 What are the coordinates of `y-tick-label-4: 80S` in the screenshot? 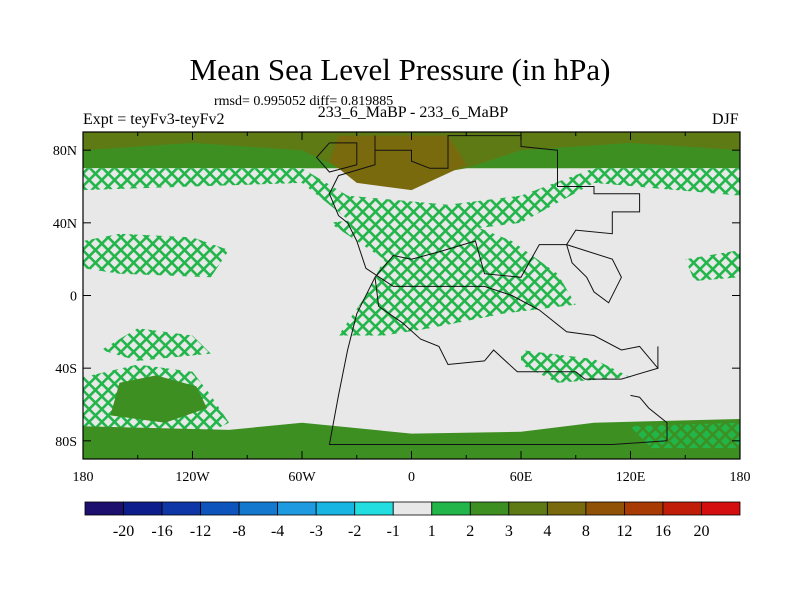 It's located at (66, 442).